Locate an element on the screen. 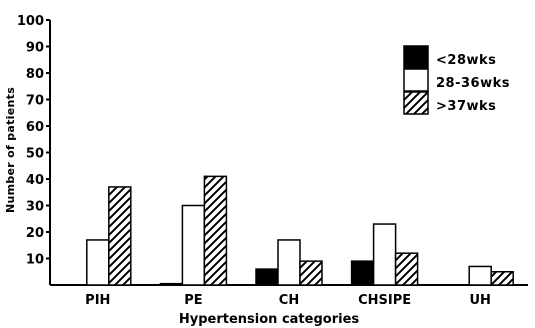 This screenshot has width=535, height=328. x-tick-label: PE is located at coordinates (193, 300).